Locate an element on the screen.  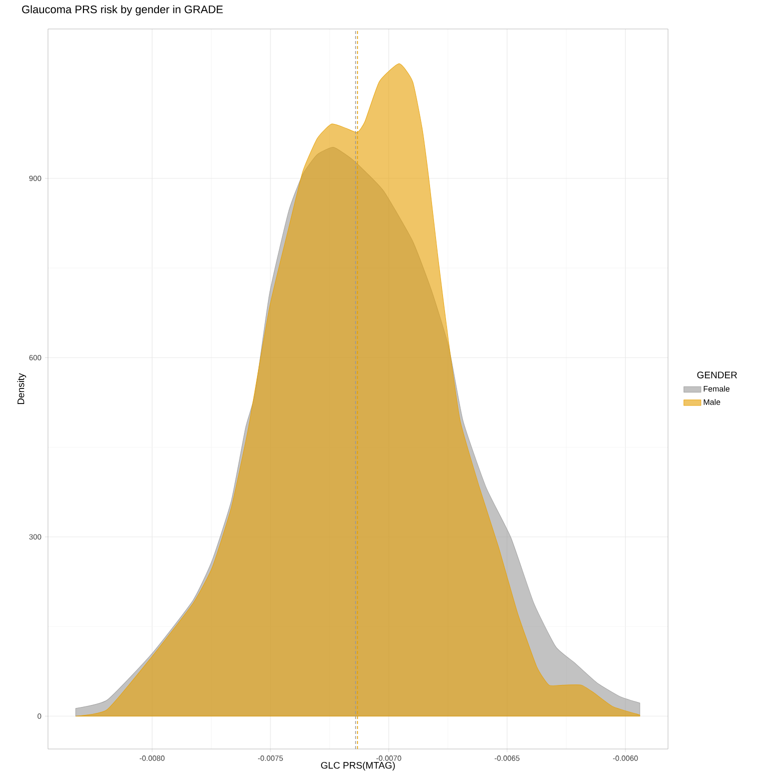
chart-title: Glaucoma PRS risk by gender in GRADE is located at coordinates (122, 10).